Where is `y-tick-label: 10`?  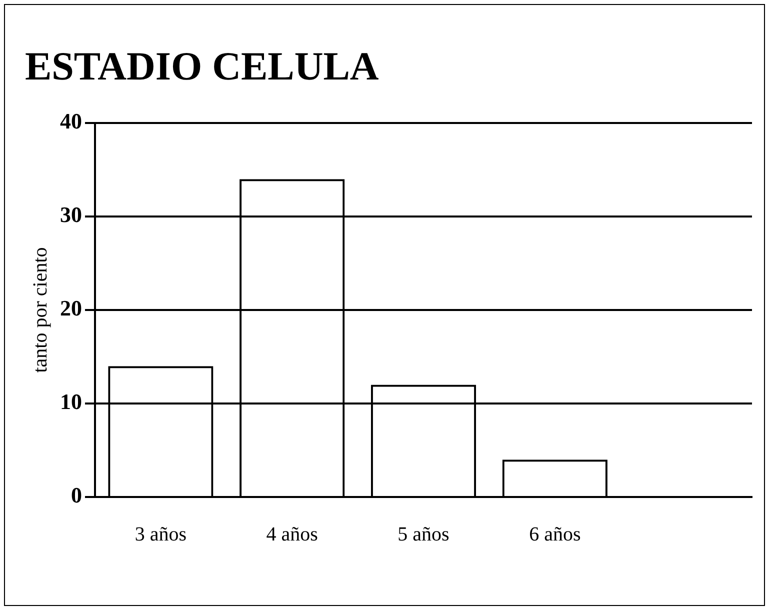
y-tick-label: 10 is located at coordinates (71, 401).